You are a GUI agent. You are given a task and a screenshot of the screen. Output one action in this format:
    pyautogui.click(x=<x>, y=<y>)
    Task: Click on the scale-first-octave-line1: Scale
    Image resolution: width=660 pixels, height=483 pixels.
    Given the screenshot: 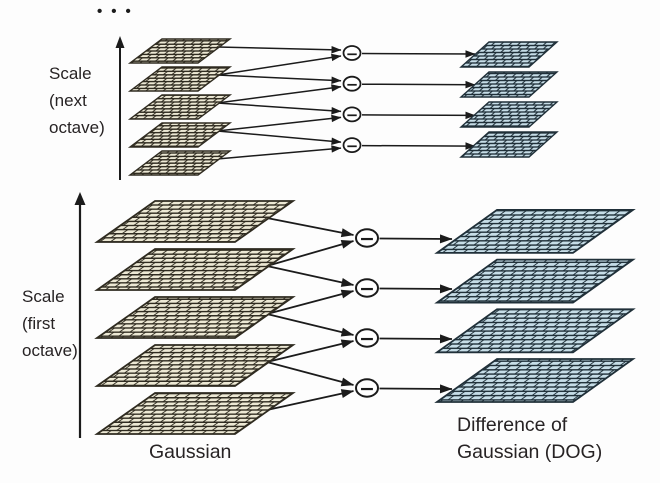 What is the action you would take?
    pyautogui.click(x=43, y=296)
    